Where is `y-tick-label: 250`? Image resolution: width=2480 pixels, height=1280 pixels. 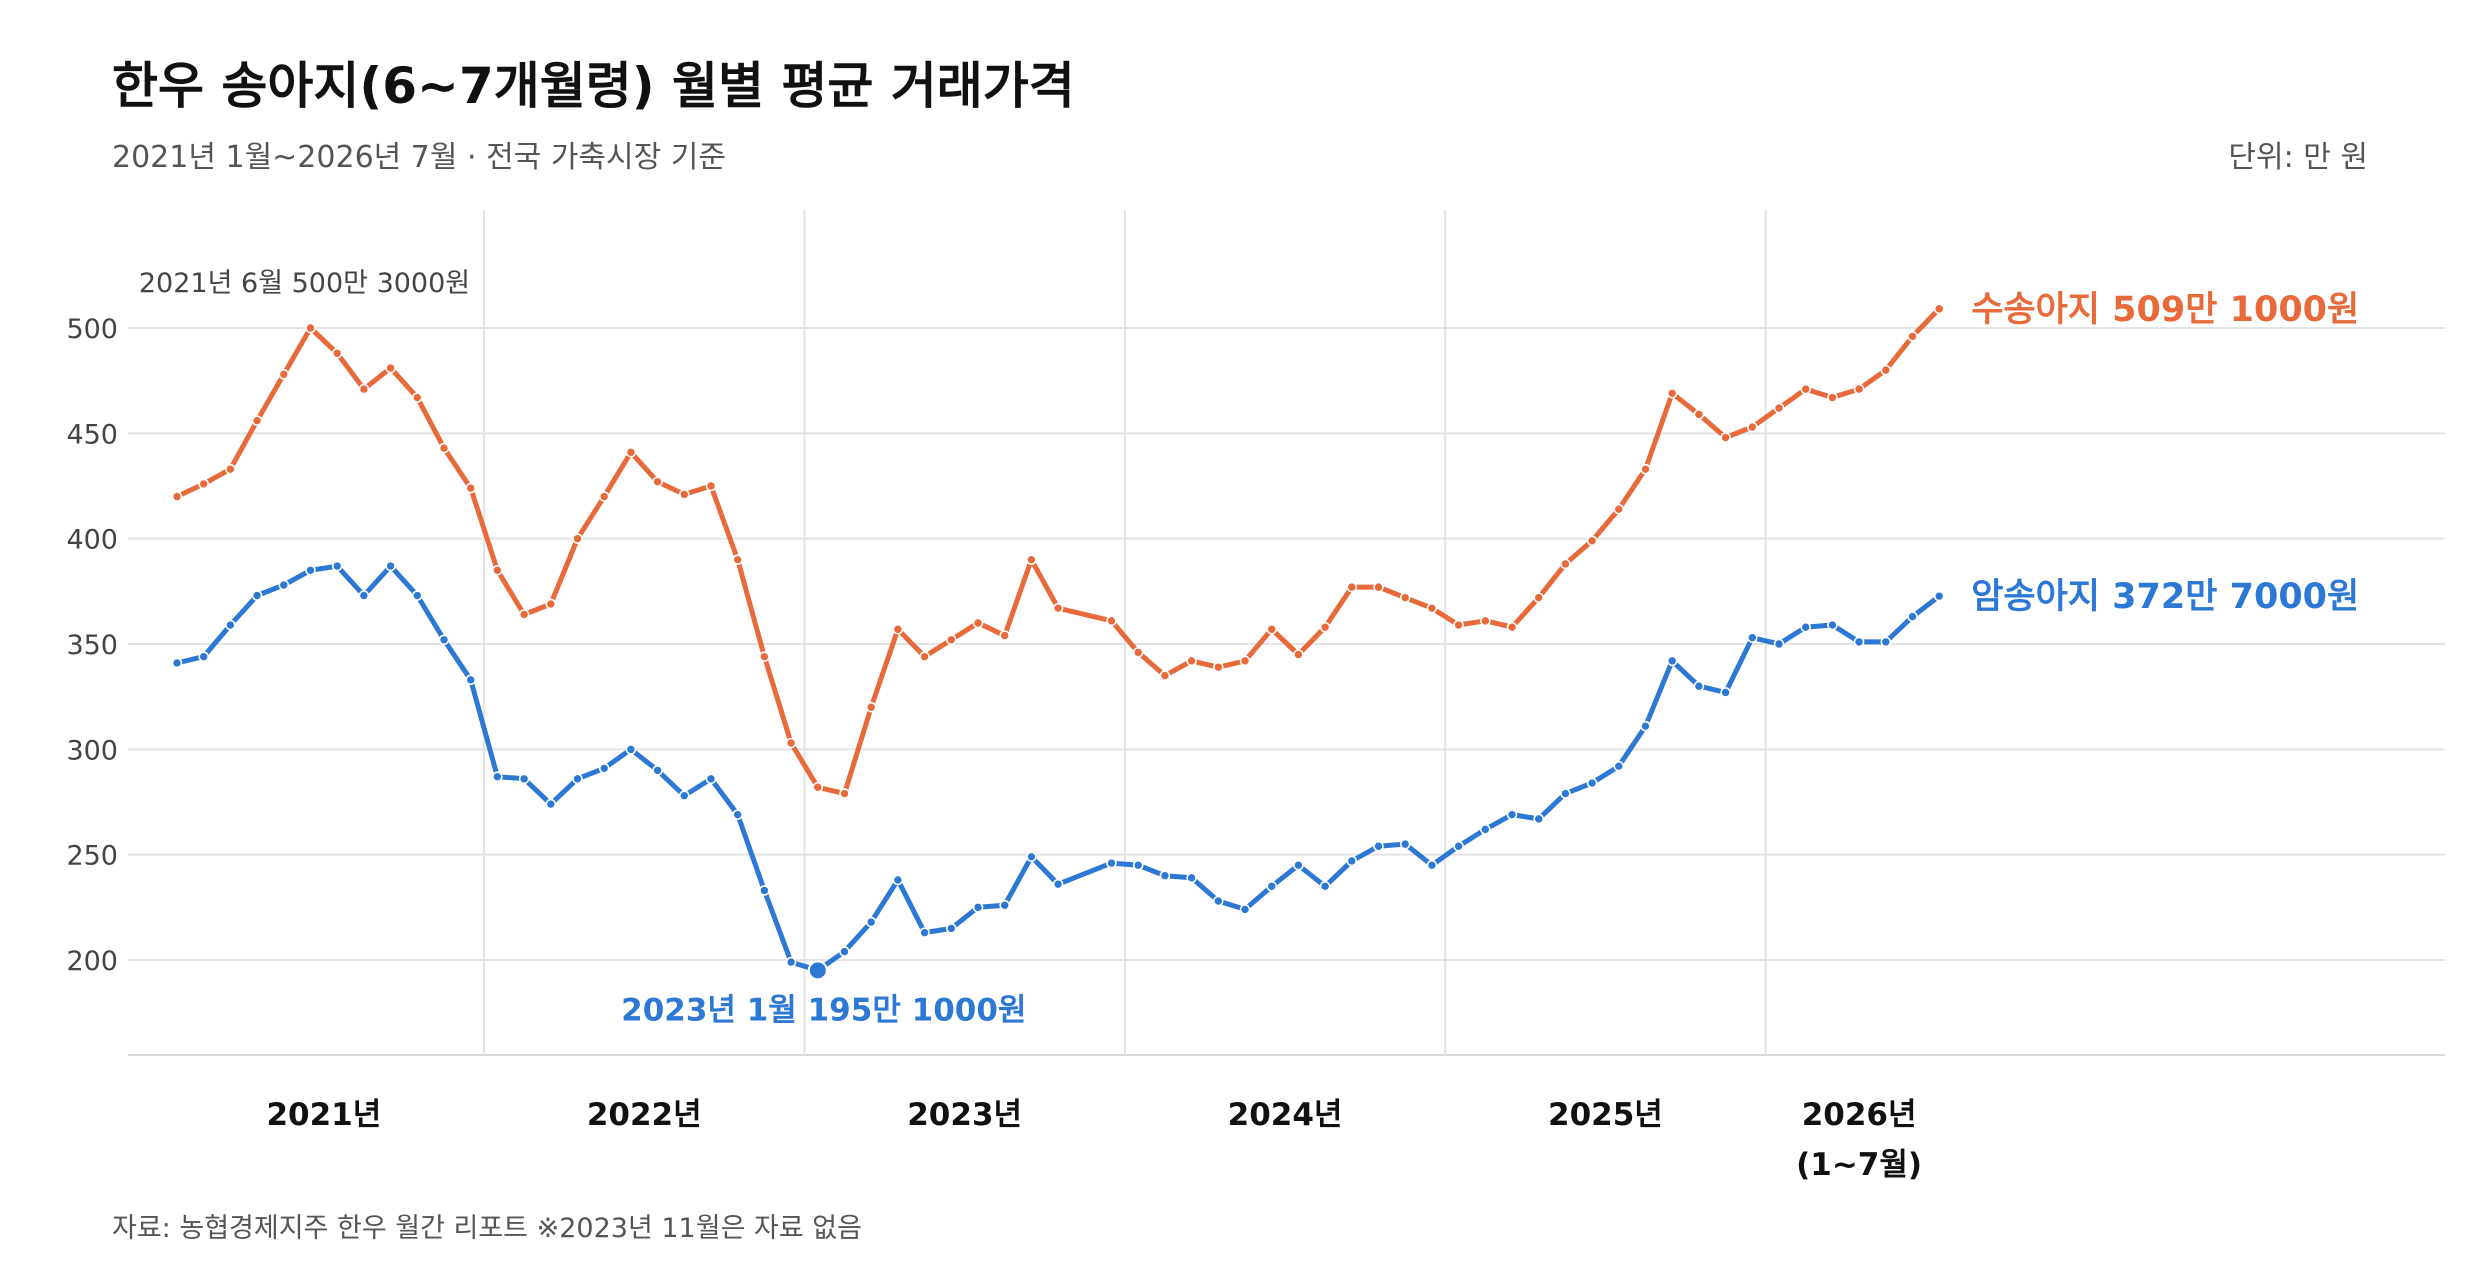
y-tick-label: 250 is located at coordinates (92, 856).